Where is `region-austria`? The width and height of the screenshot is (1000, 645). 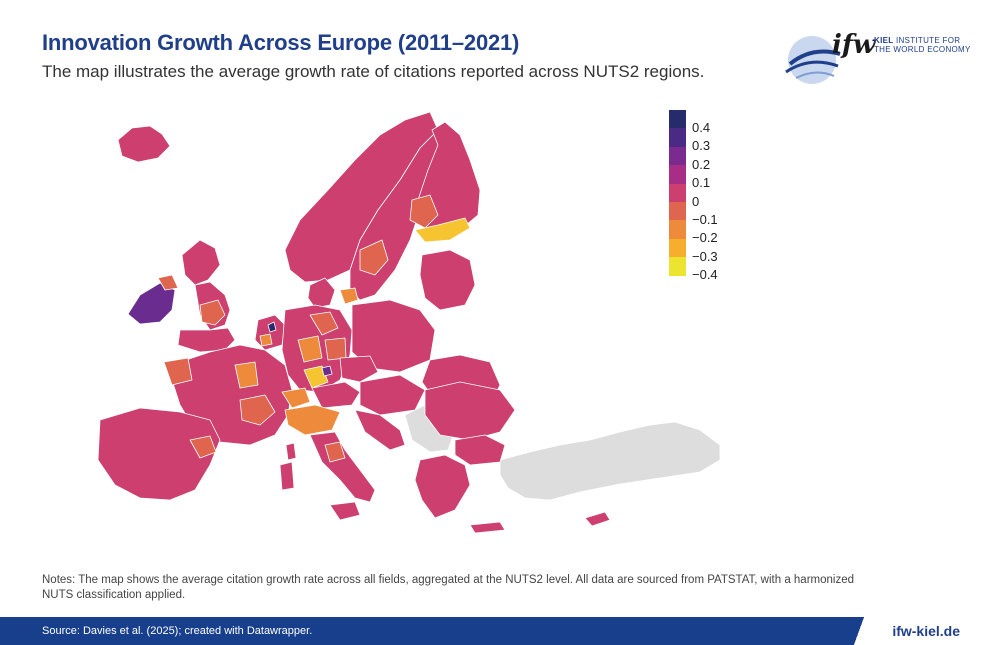 region-austria is located at coordinates (336, 395).